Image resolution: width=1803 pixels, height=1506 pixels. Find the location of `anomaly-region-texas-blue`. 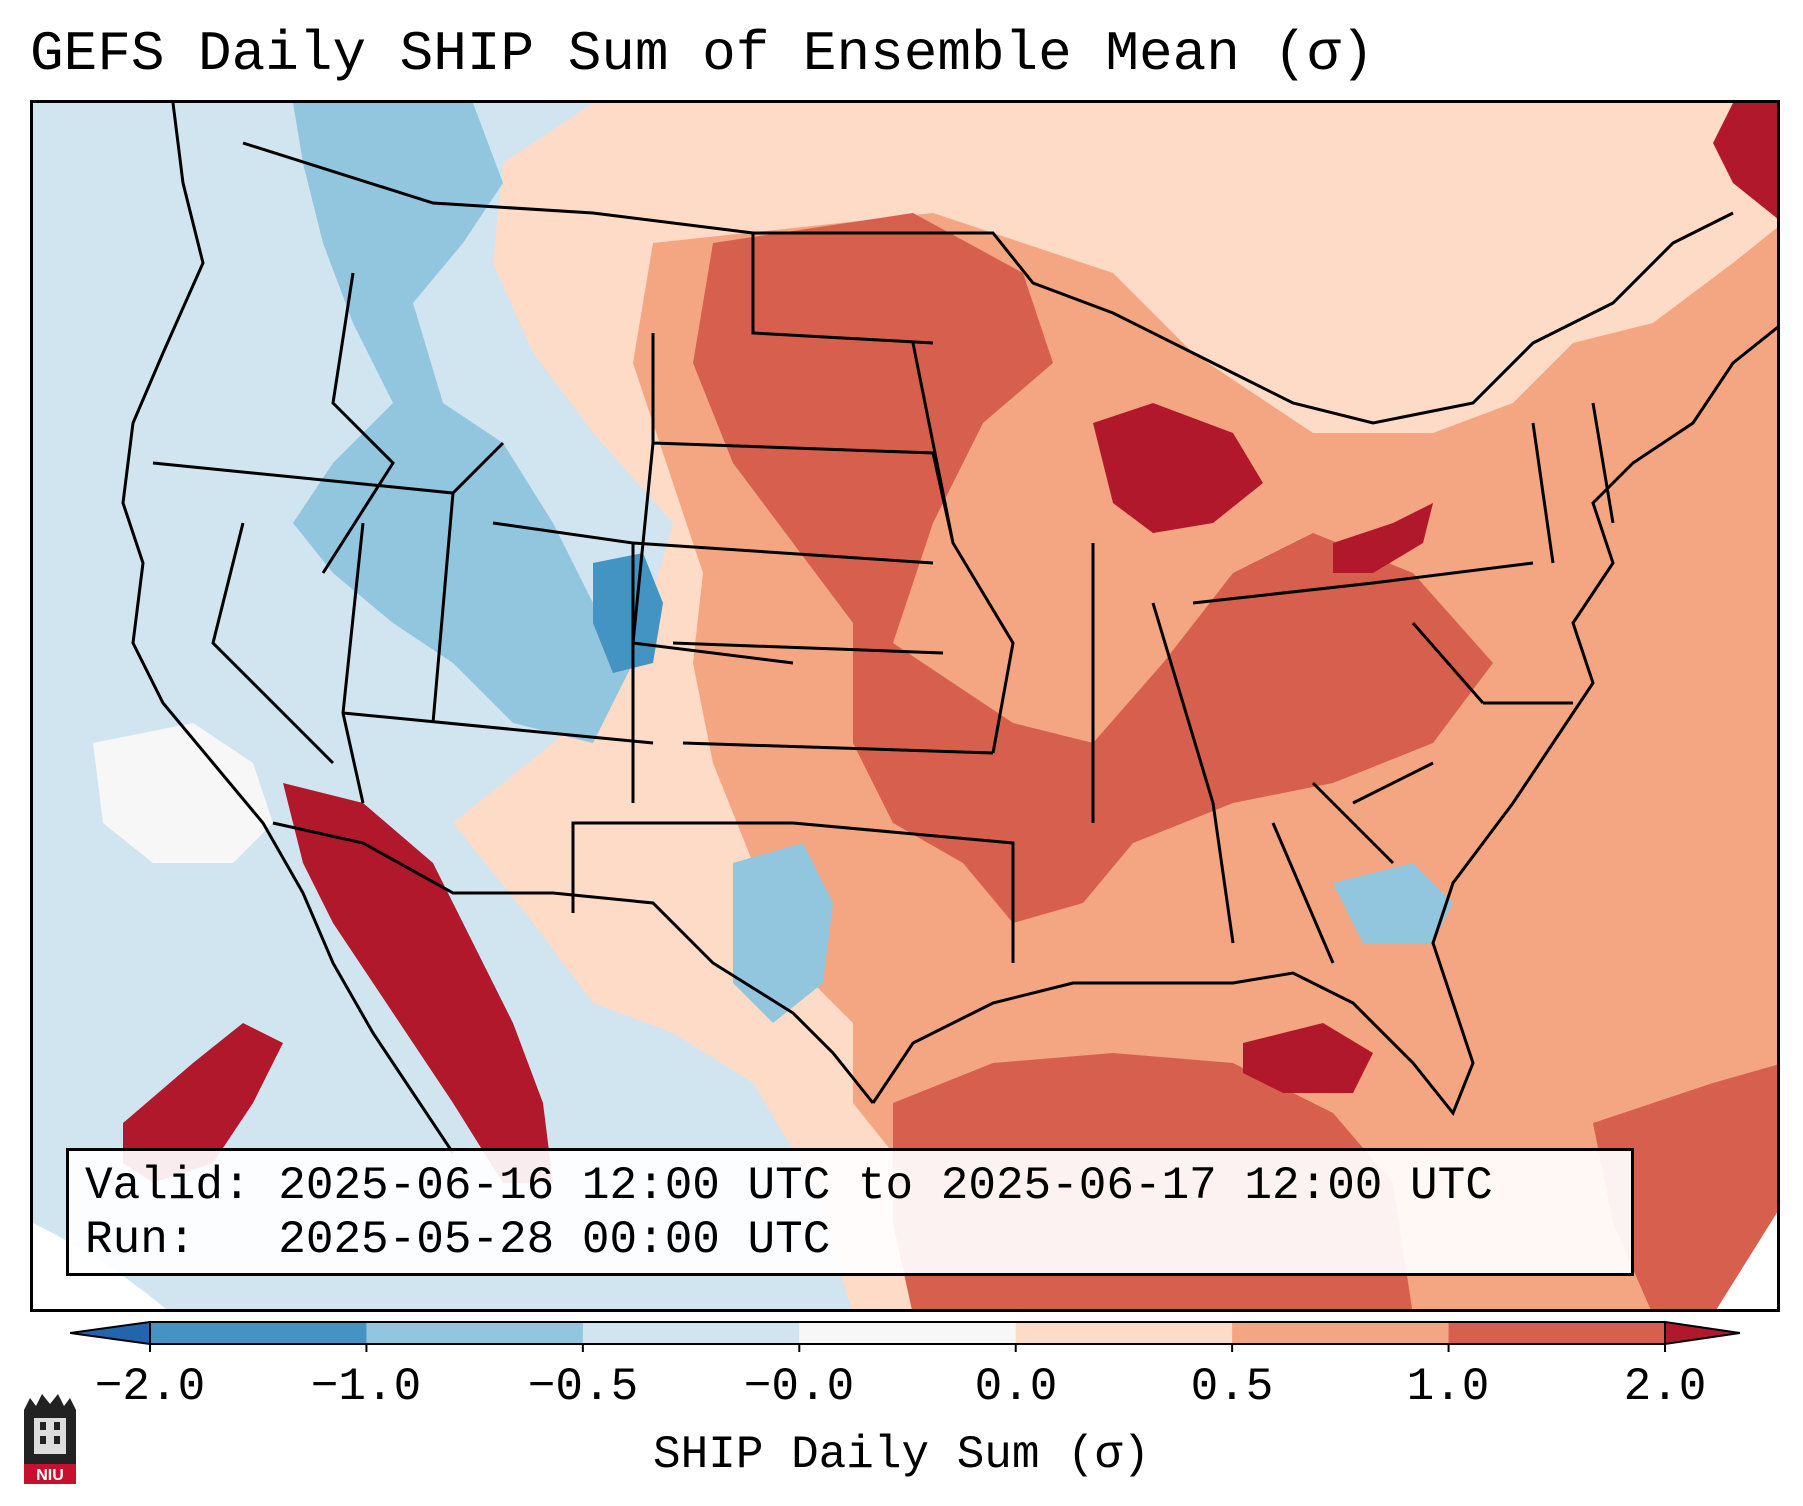

anomaly-region-texas-blue is located at coordinates (783, 933).